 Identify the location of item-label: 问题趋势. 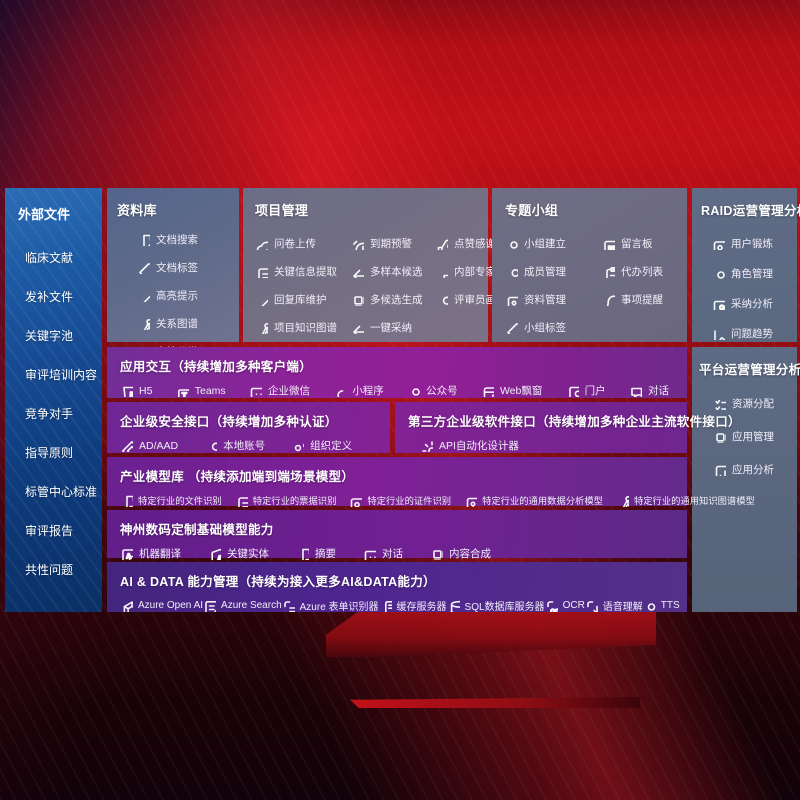
(752, 334).